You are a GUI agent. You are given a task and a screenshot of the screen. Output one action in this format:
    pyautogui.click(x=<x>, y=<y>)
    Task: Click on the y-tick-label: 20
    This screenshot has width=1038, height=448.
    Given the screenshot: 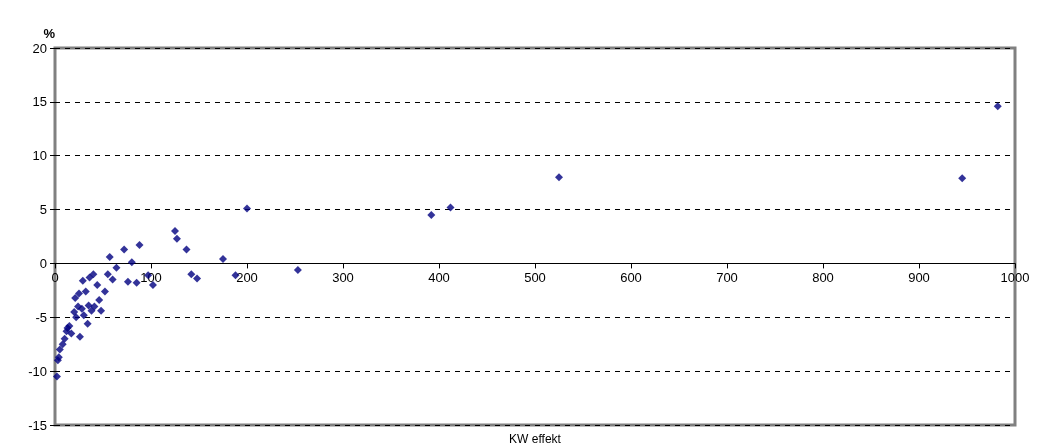 What is the action you would take?
    pyautogui.click(x=39, y=48)
    